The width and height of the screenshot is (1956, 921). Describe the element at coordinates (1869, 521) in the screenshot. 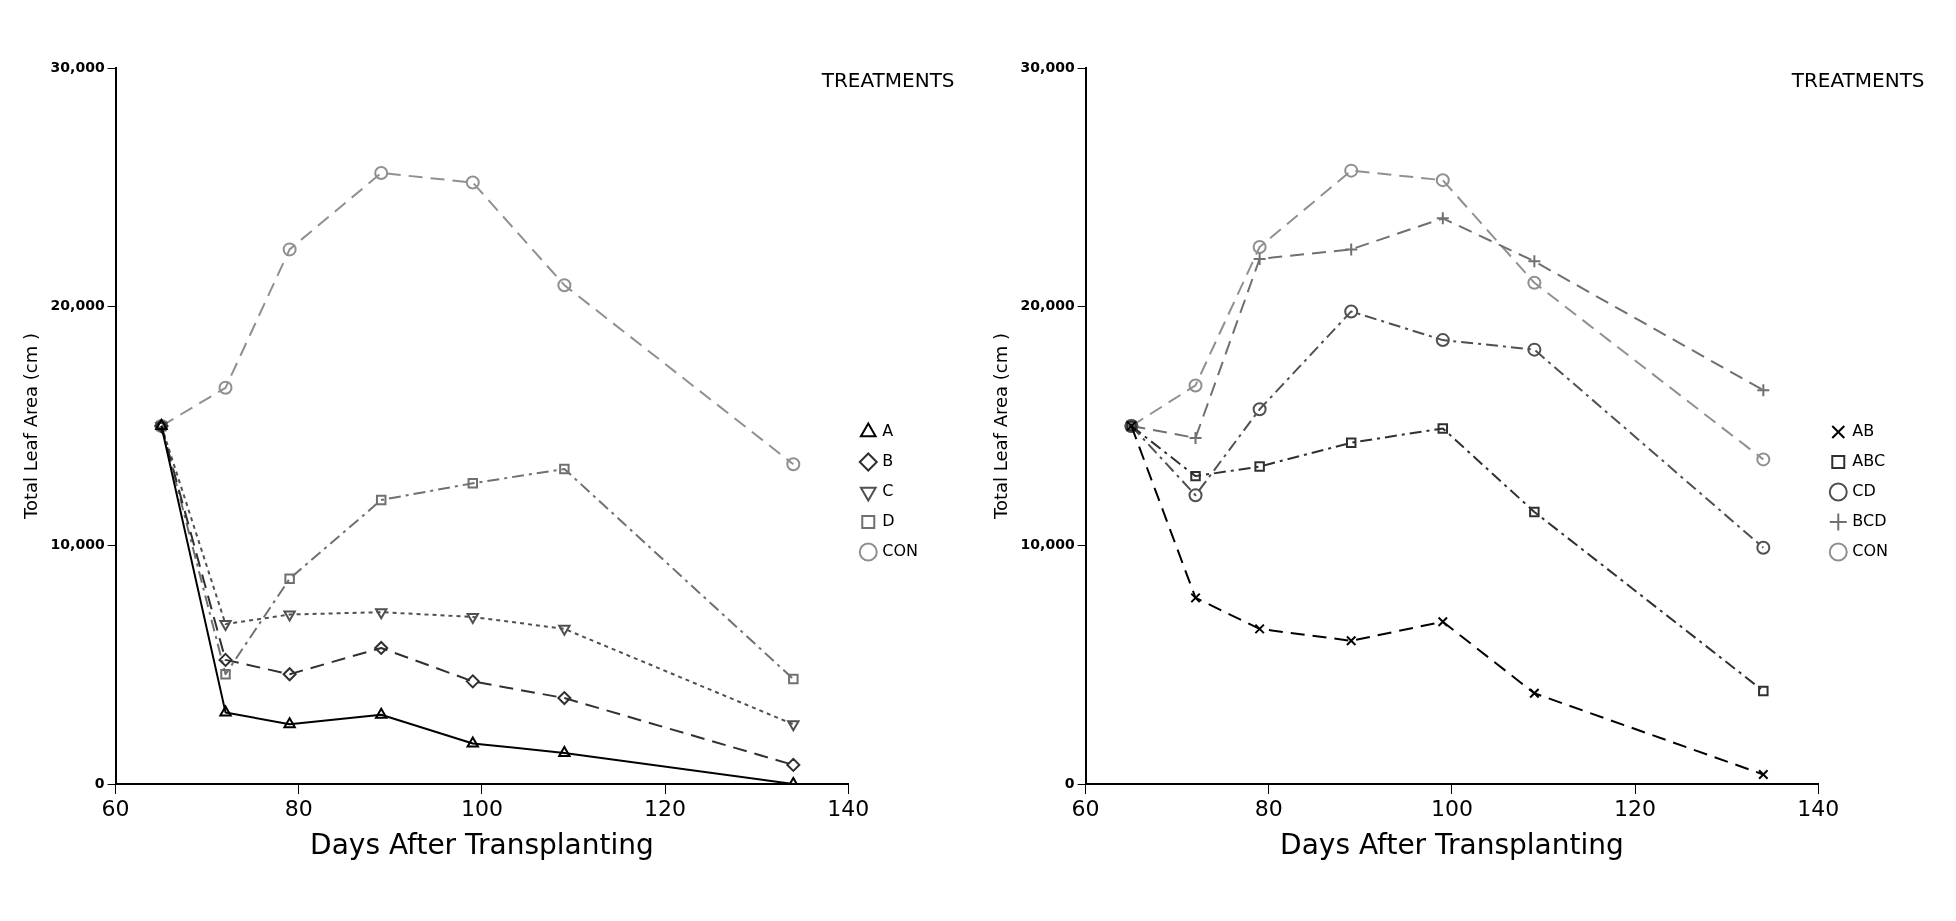

I see `legend-label: BCD` at that location.